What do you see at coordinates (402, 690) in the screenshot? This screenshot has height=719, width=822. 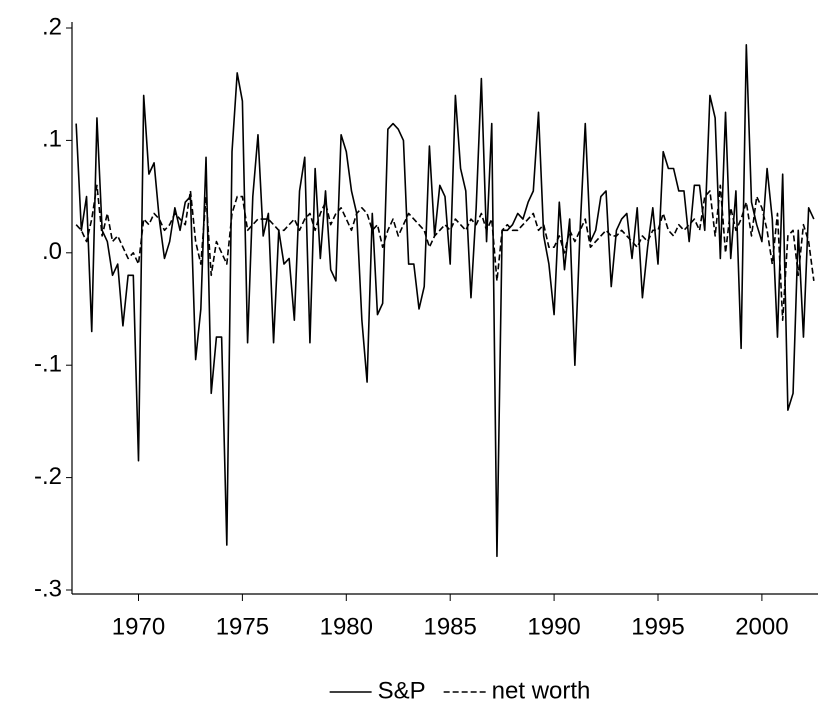 I see `legend-label: S&P` at bounding box center [402, 690].